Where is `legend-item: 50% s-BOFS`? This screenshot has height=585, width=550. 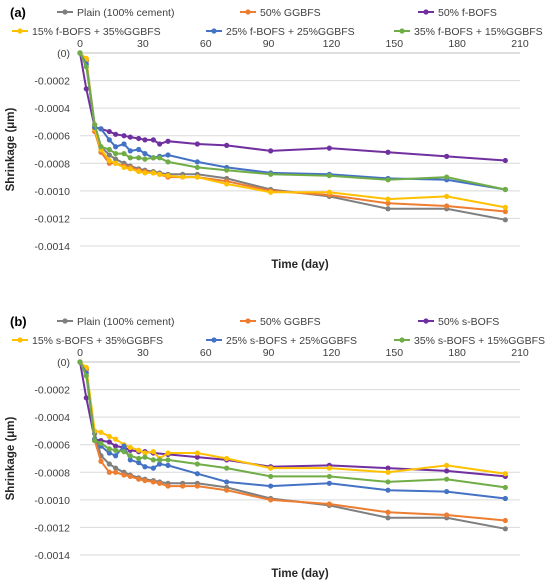 legend-item: 50% s-BOFS is located at coordinates (458, 322).